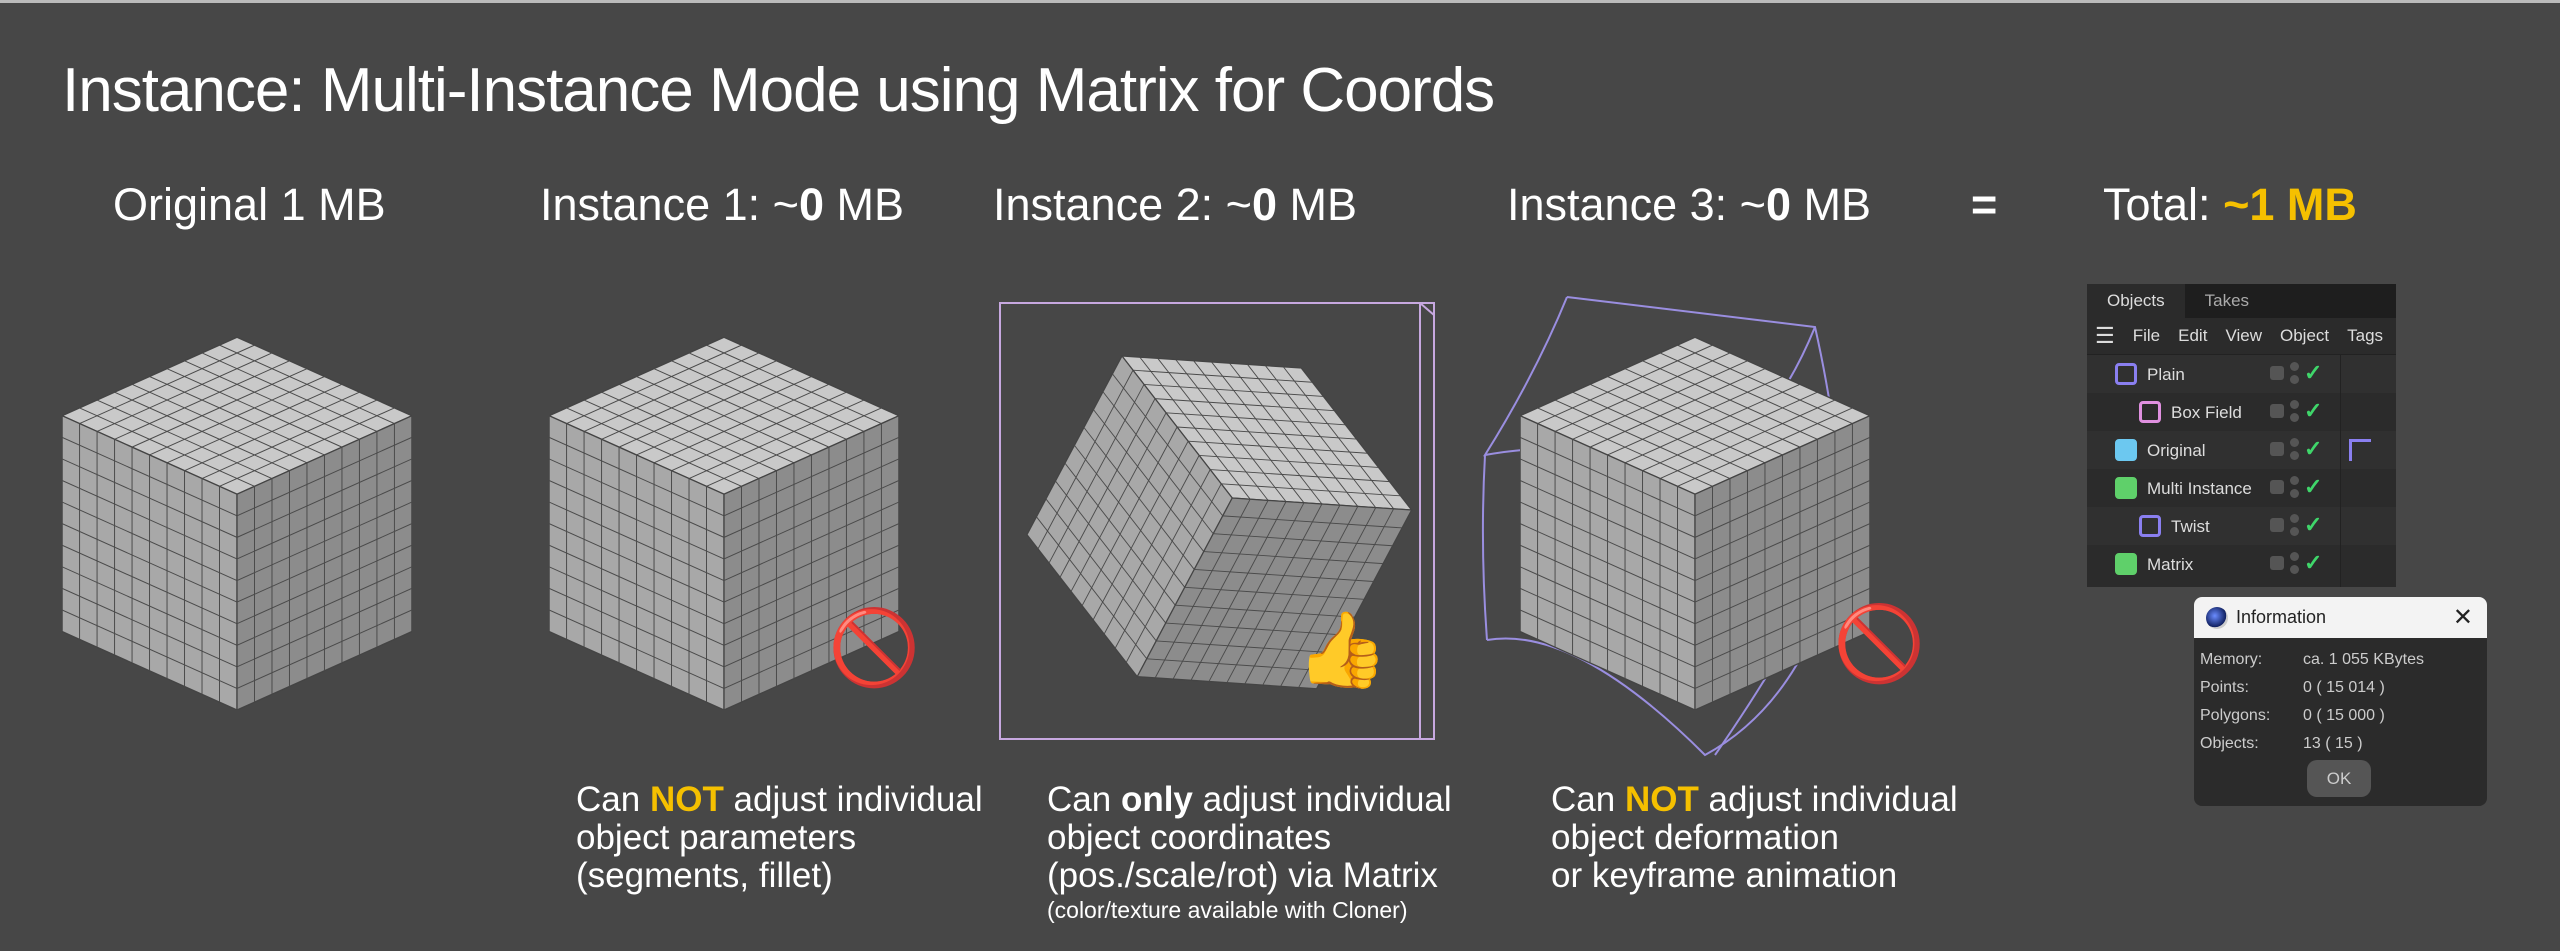 This screenshot has width=2560, height=951. I want to click on matrix-icon, so click(2126, 564).